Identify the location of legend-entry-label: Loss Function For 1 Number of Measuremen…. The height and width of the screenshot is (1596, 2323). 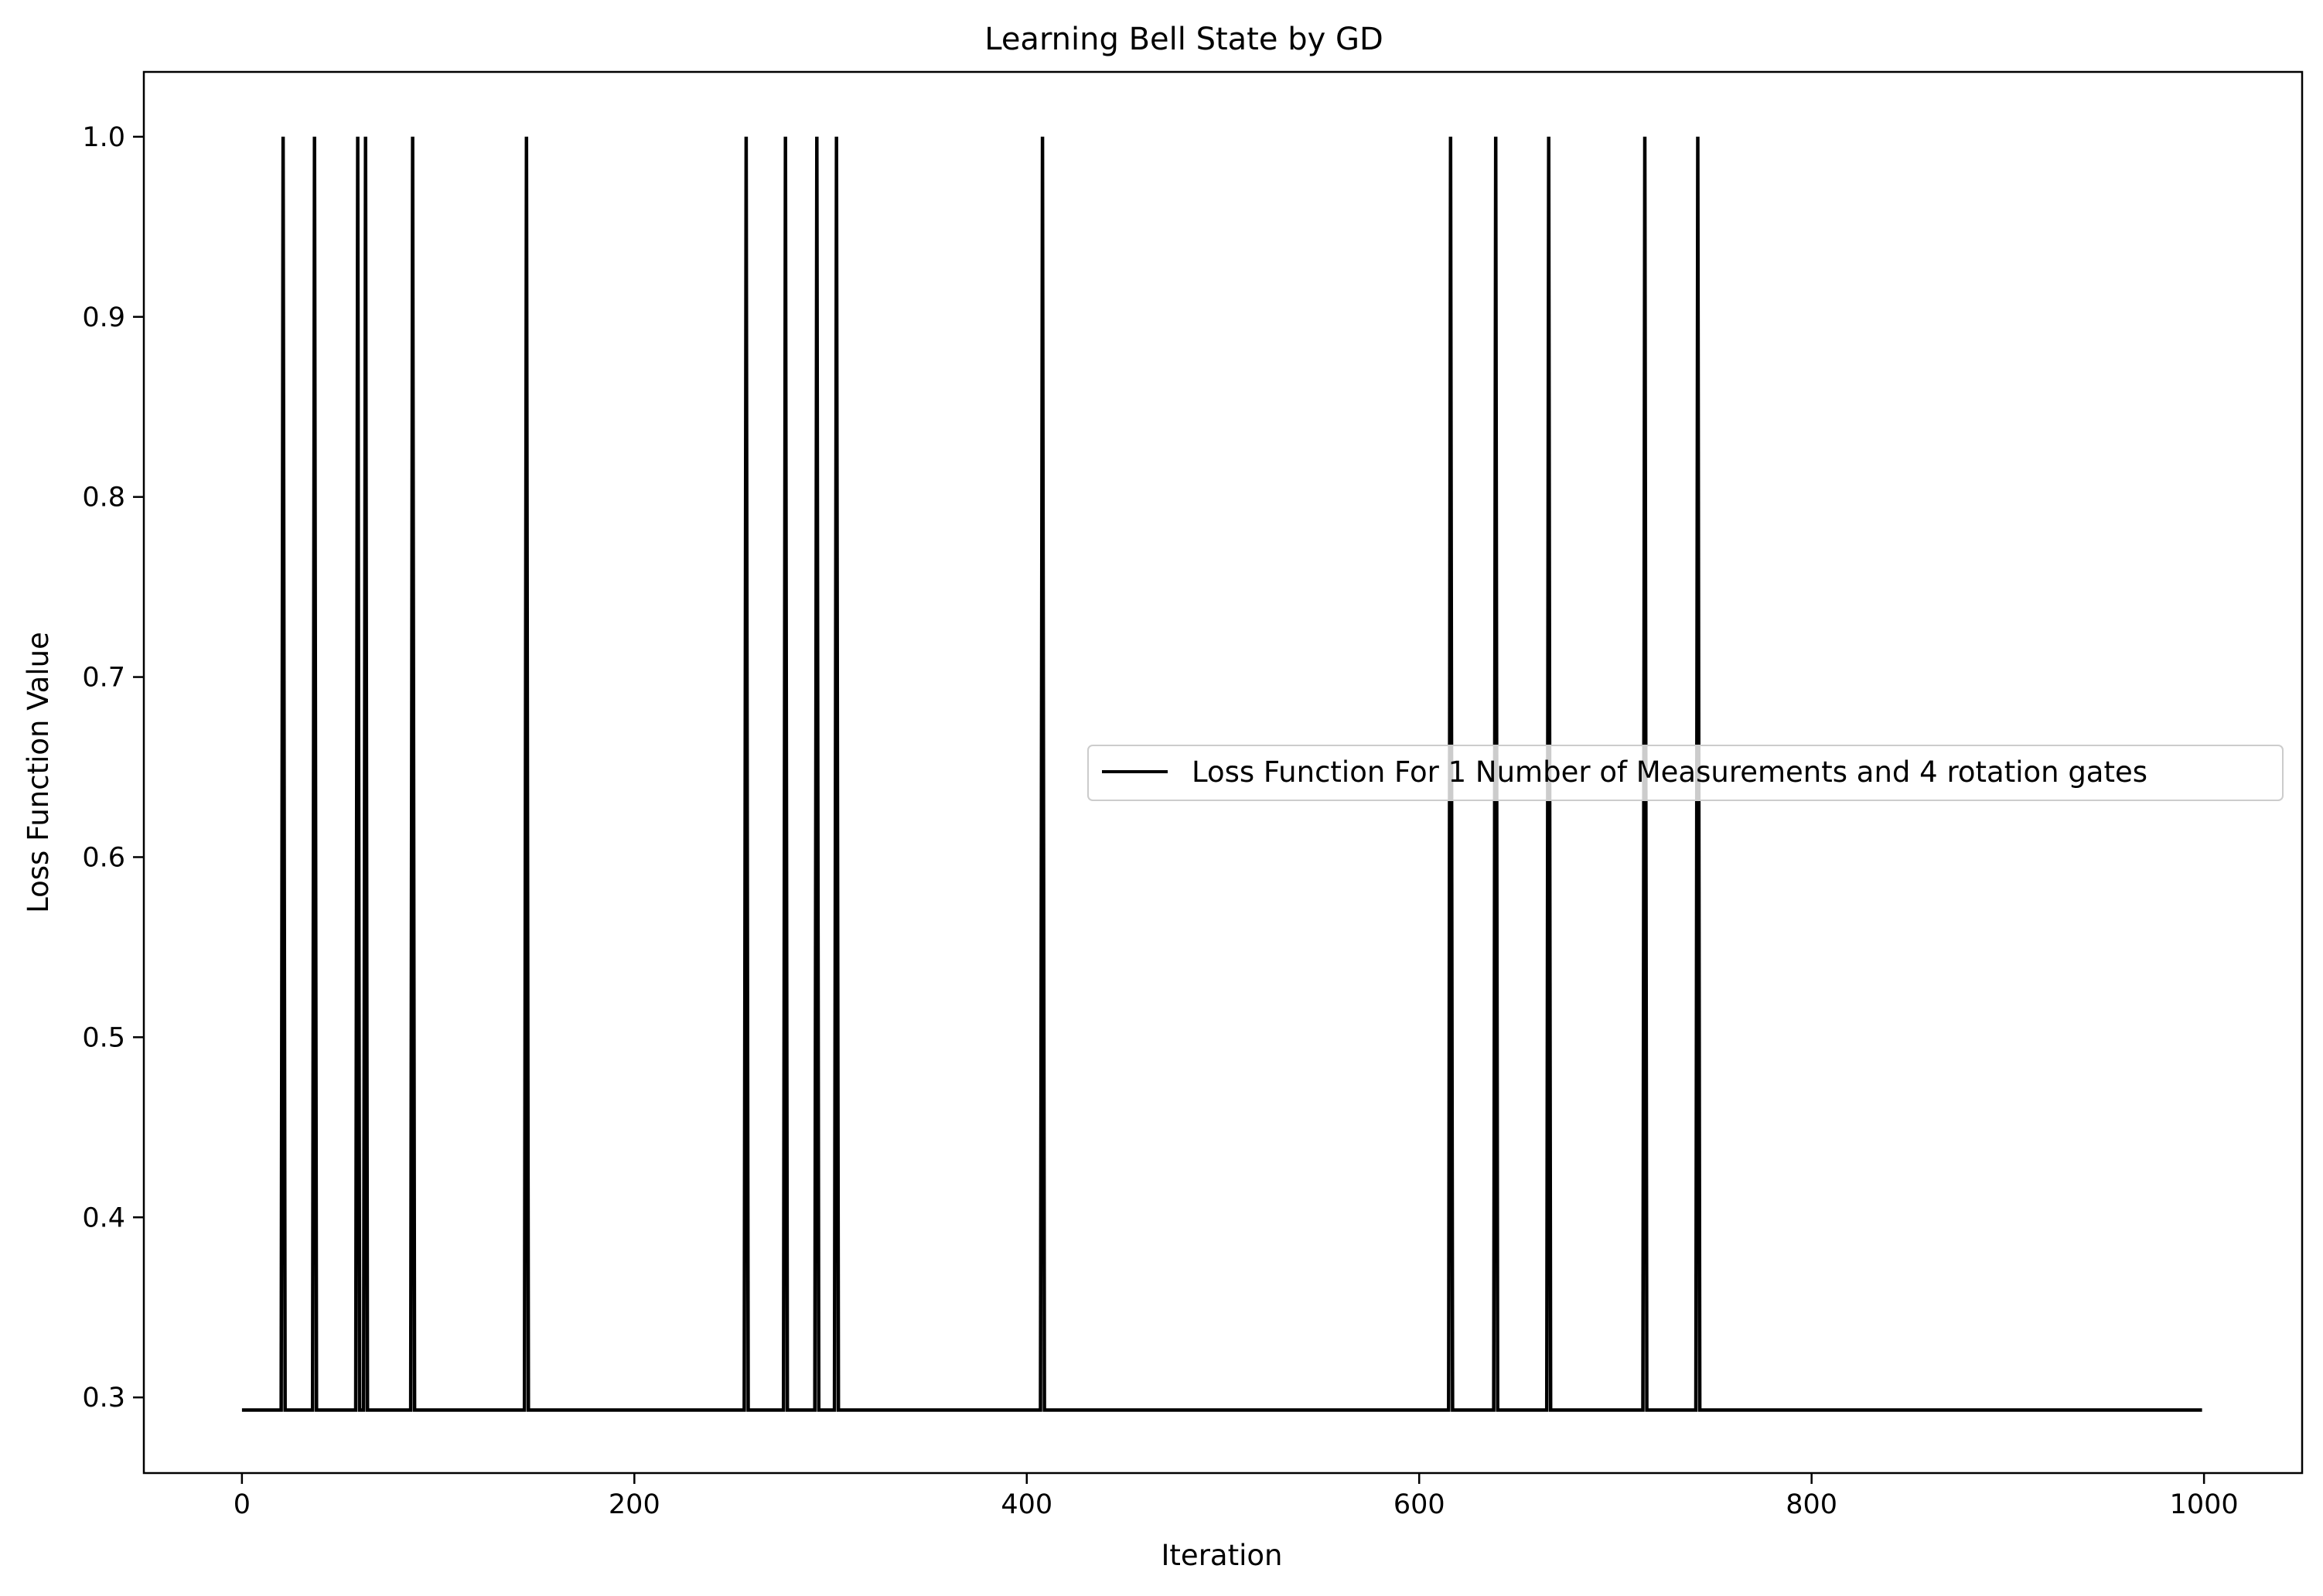
(1669, 772).